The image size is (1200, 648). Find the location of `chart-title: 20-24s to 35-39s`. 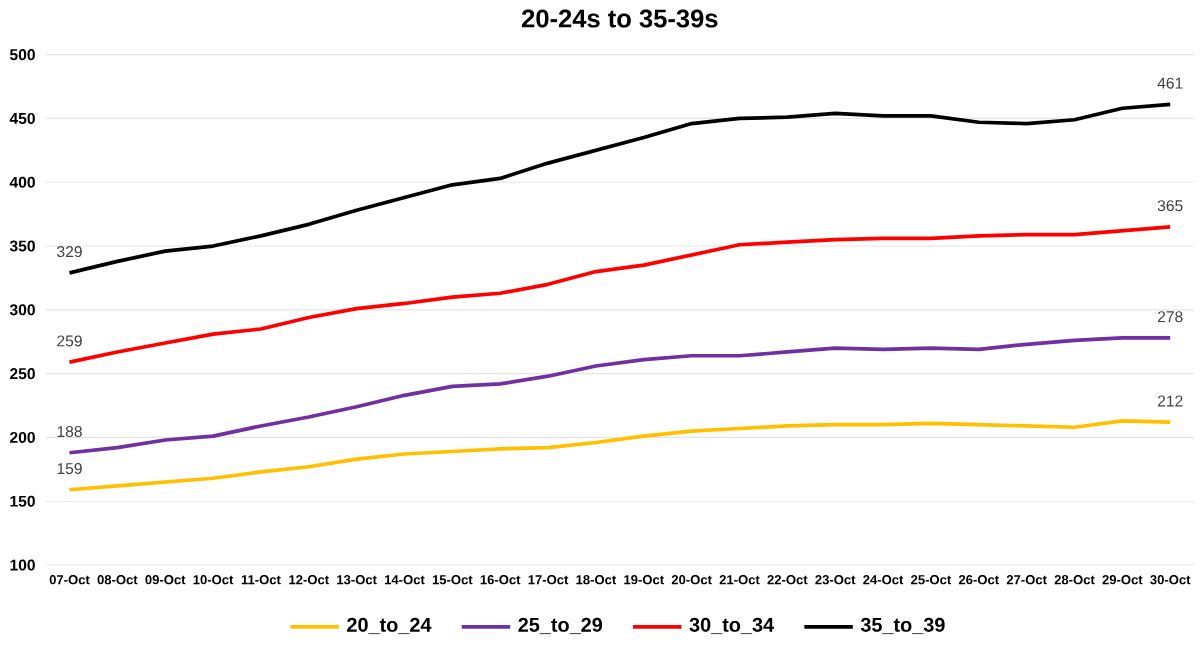

chart-title: 20-24s to 35-39s is located at coordinates (620, 18).